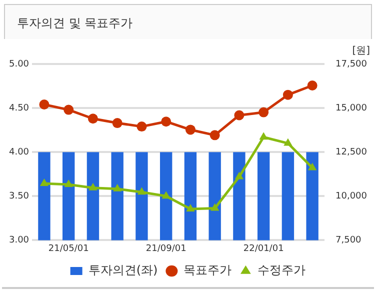  Describe the element at coordinates (352, 152) in the screenshot. I see `y2-tick-label: 12,500` at that location.